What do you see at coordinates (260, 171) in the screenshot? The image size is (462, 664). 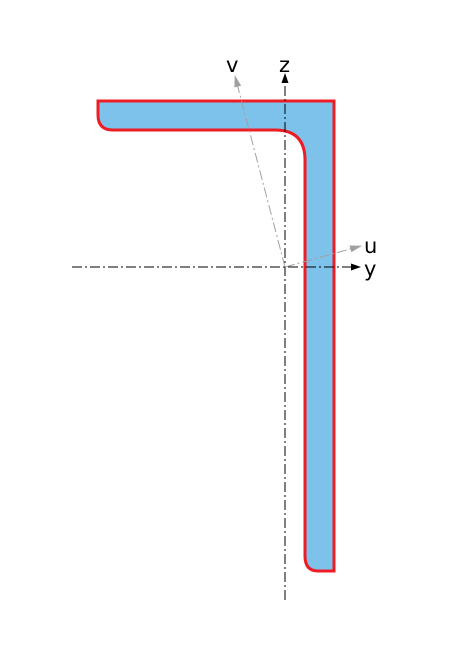 I see `v-axis-line` at bounding box center [260, 171].